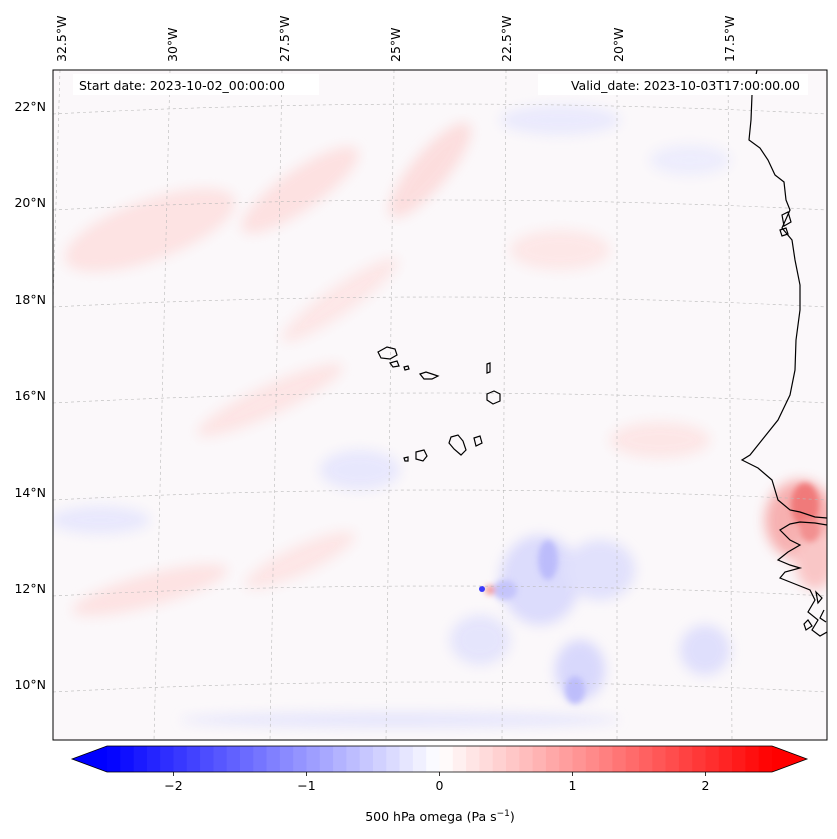 This screenshot has width=837, height=839. I want to click on colorbar-min-arrow, so click(89, 759).